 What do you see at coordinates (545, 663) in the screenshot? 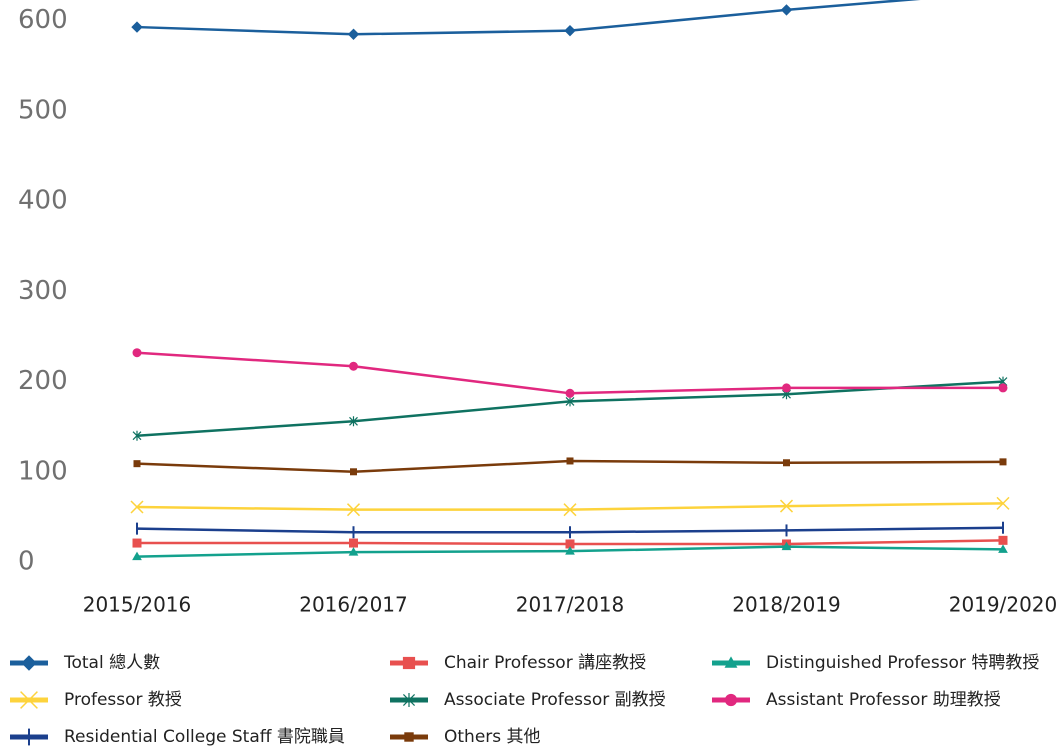
I see `legend-label: Chair Professor 講座教授` at bounding box center [545, 663].